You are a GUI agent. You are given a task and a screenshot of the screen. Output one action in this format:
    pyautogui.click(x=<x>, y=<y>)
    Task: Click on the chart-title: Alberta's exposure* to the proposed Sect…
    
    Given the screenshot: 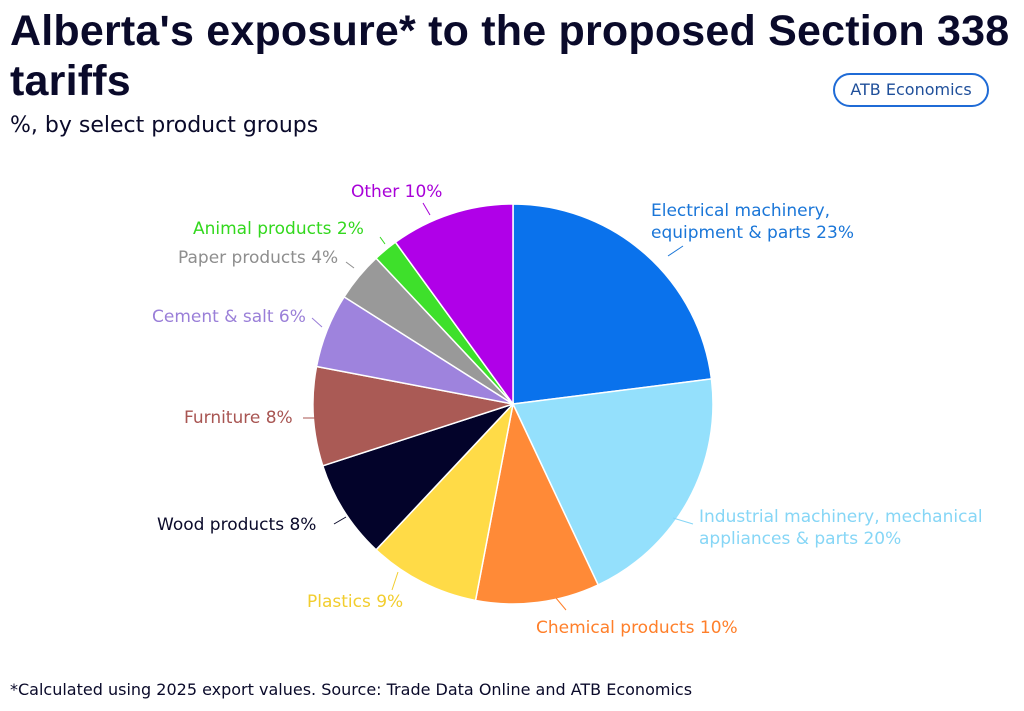 What is the action you would take?
    pyautogui.click(x=510, y=56)
    